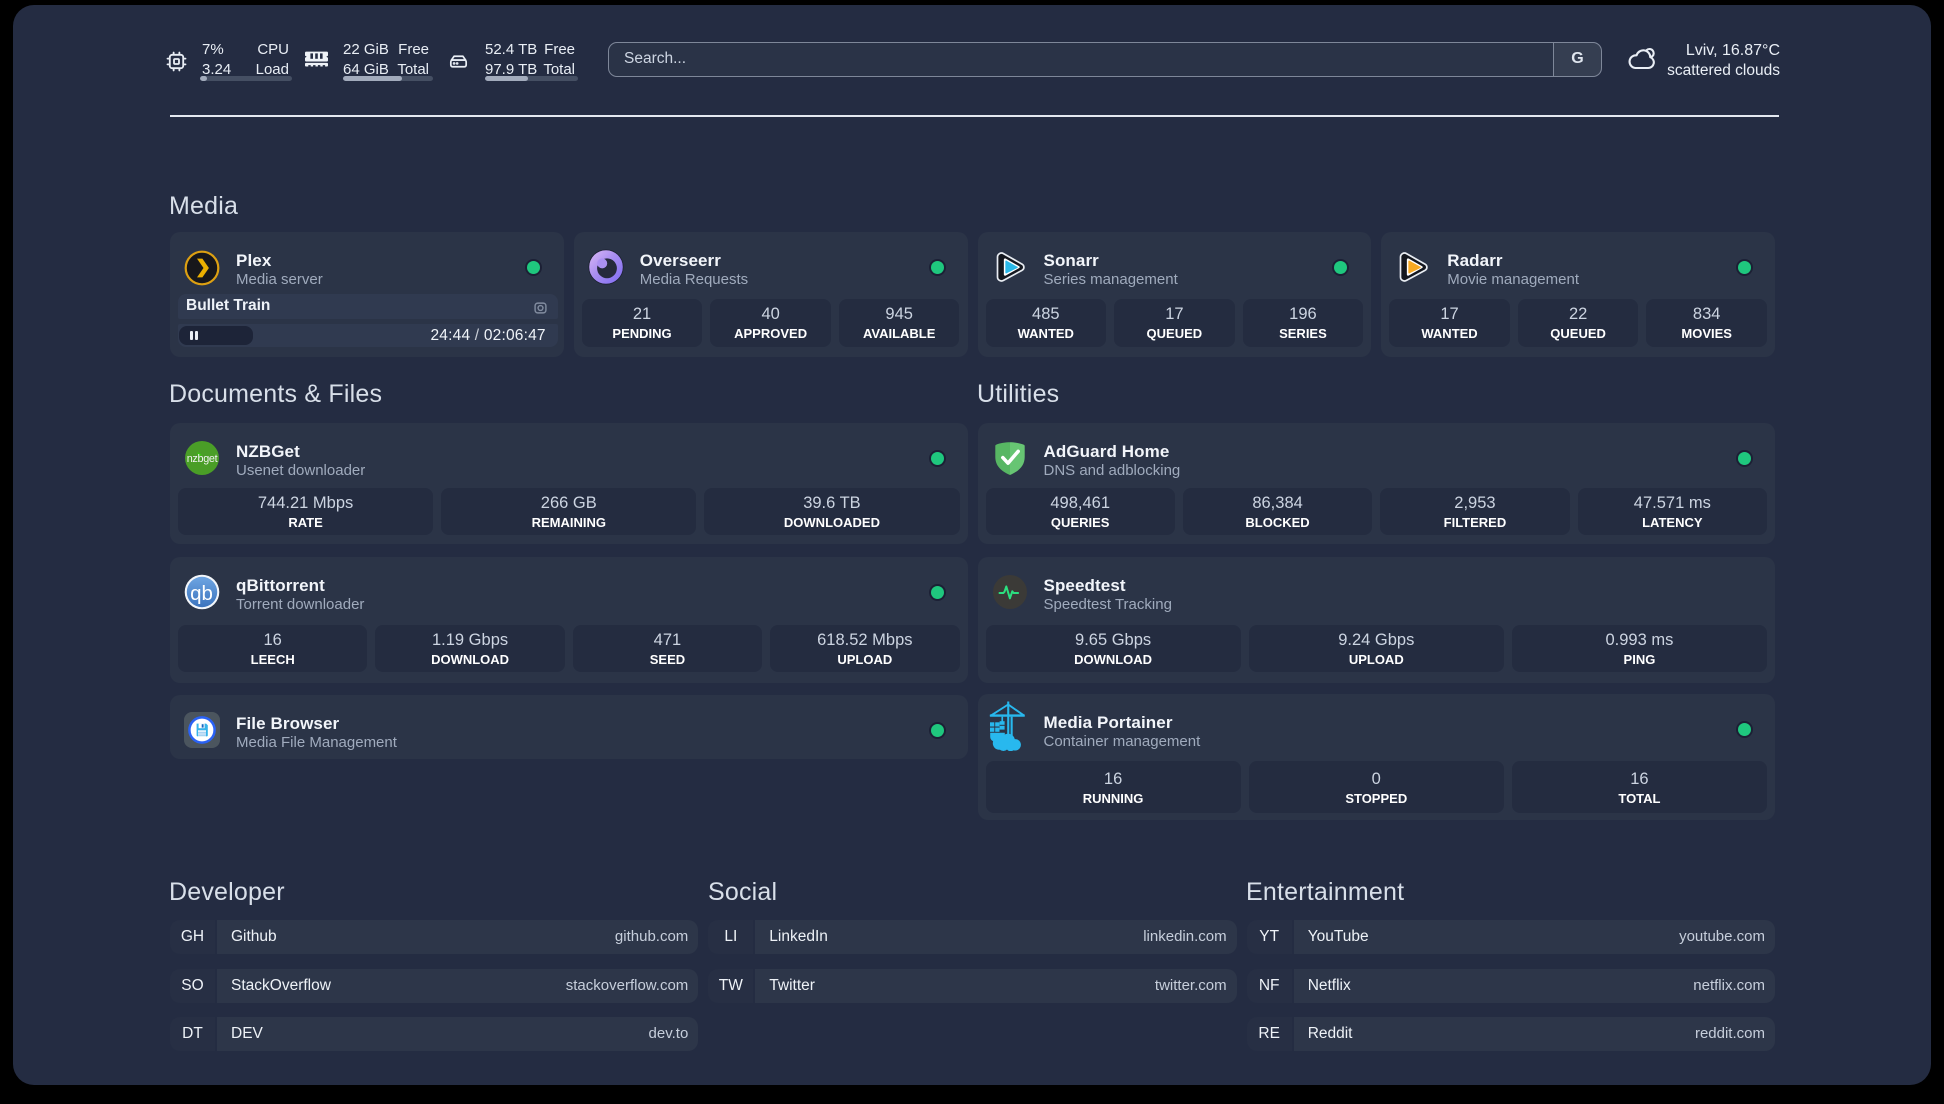 The image size is (1944, 1104). What do you see at coordinates (202, 459) in the screenshot?
I see `svg-text: nzbget` at bounding box center [202, 459].